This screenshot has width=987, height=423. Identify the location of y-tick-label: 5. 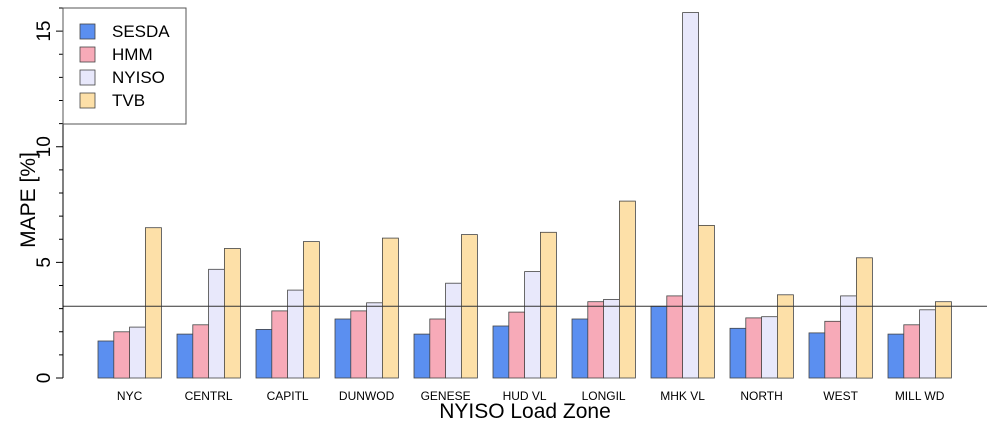
(44, 262).